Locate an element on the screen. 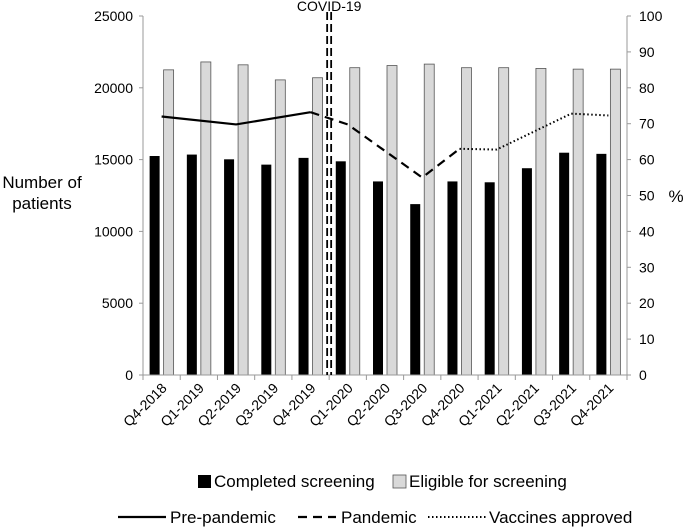  legend-label-vaccines-approved: Vaccines approved is located at coordinates (560, 517).